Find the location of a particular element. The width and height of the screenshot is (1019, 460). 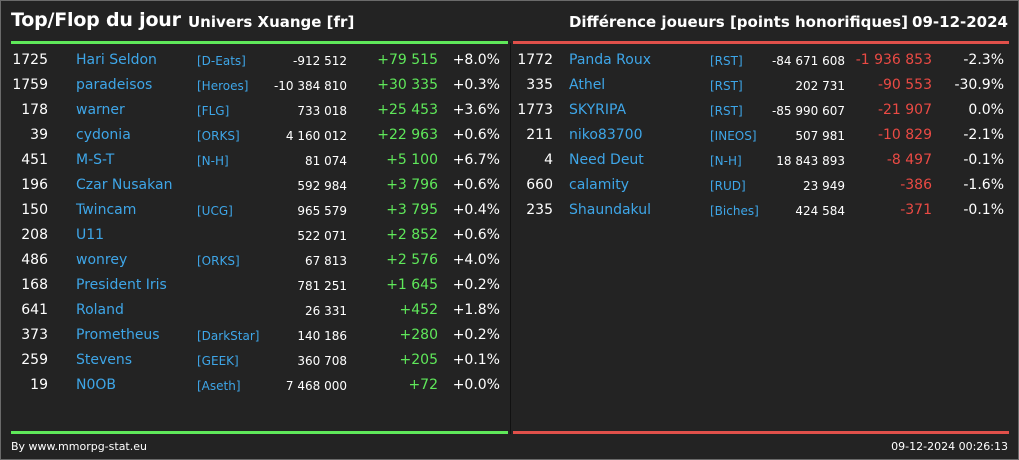

top-row: 373 Prometheus [DarkStar] 140 186 +280 +0.2% is located at coordinates (255, 336).